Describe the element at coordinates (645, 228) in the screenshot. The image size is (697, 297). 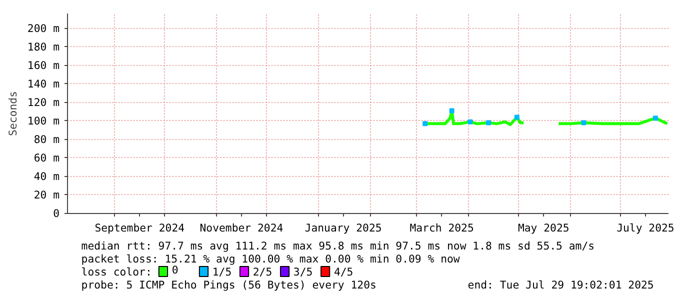
I see `x-tick-label: July 2025` at that location.